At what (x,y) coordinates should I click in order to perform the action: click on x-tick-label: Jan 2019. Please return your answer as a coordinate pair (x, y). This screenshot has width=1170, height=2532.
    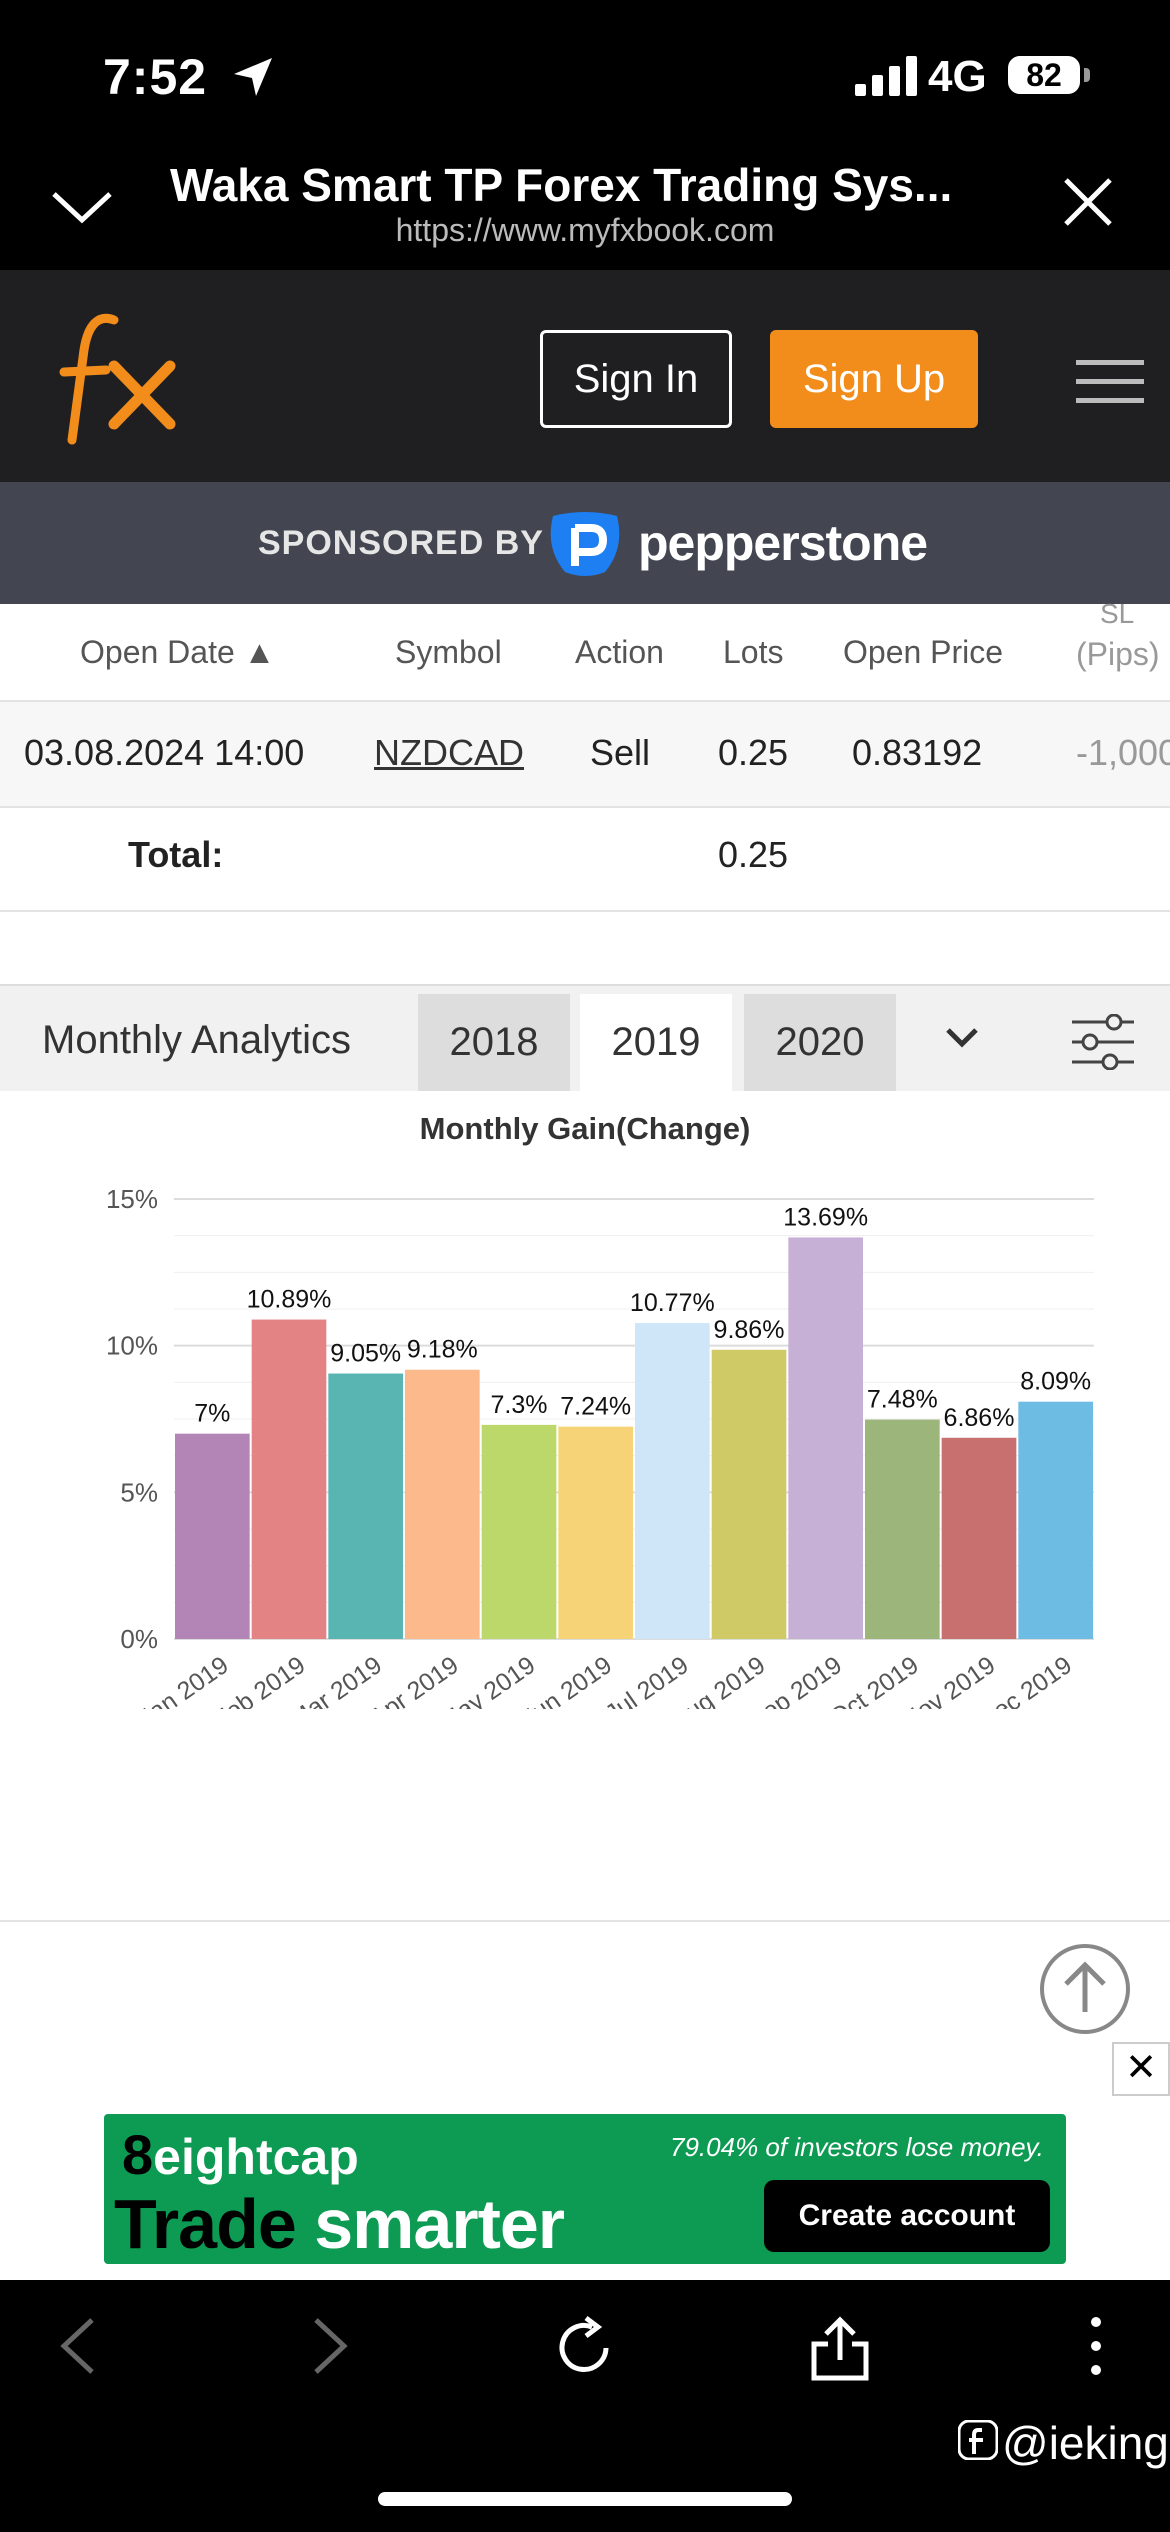
    Looking at the image, I should click on (183, 1680).